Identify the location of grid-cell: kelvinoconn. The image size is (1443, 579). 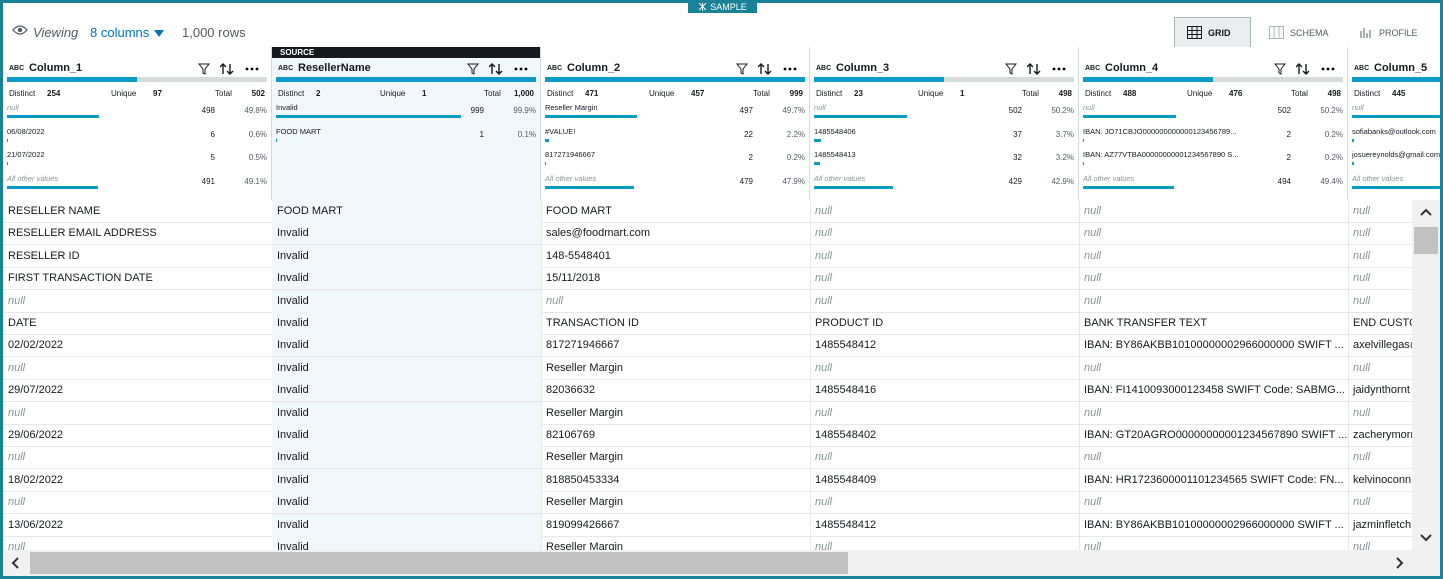
(1380, 480).